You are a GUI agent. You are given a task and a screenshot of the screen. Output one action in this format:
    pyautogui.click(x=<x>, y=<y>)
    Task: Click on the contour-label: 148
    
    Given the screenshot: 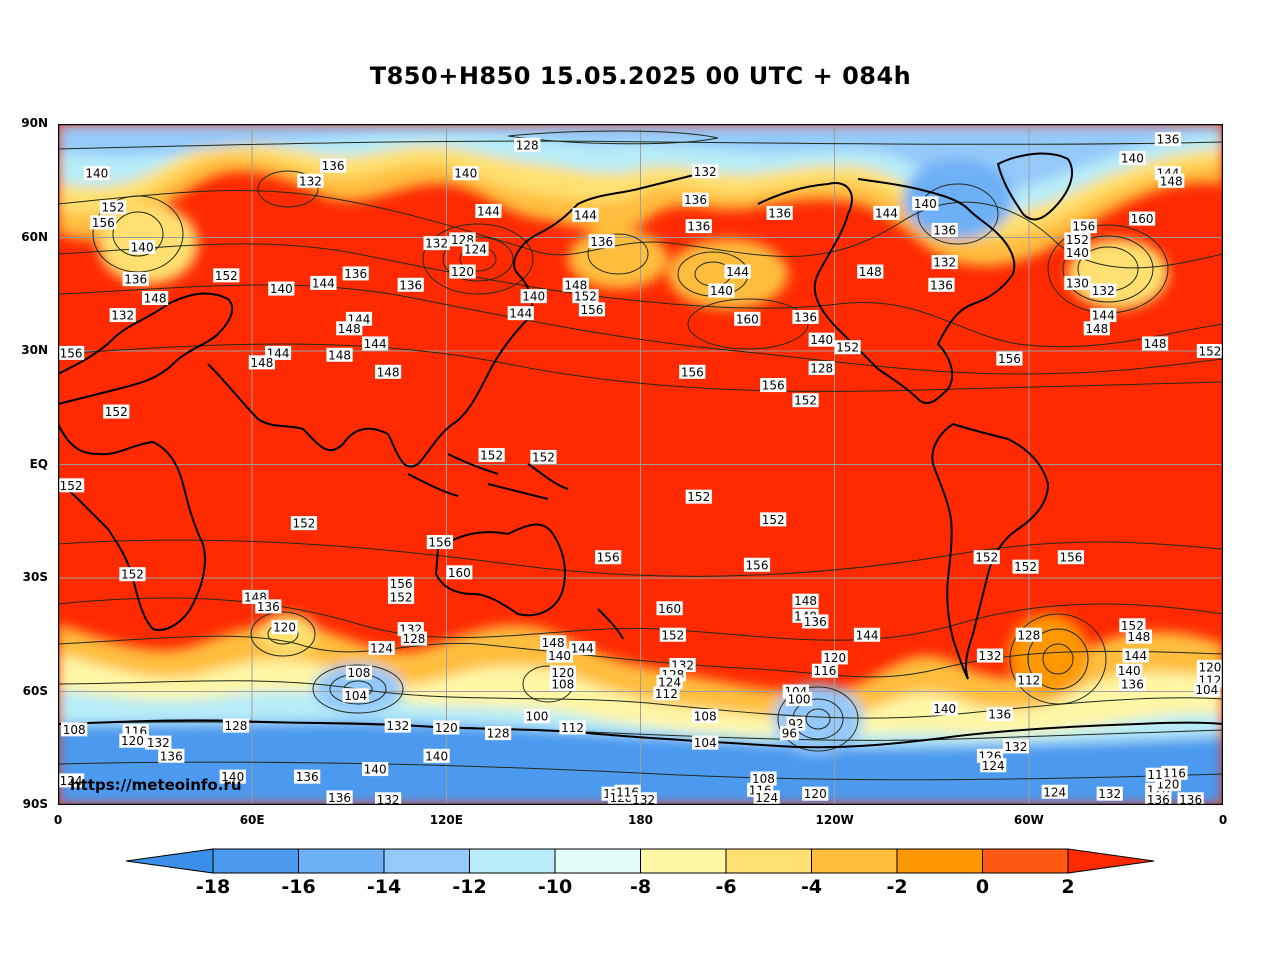 What is the action you would take?
    pyautogui.click(x=1171, y=180)
    